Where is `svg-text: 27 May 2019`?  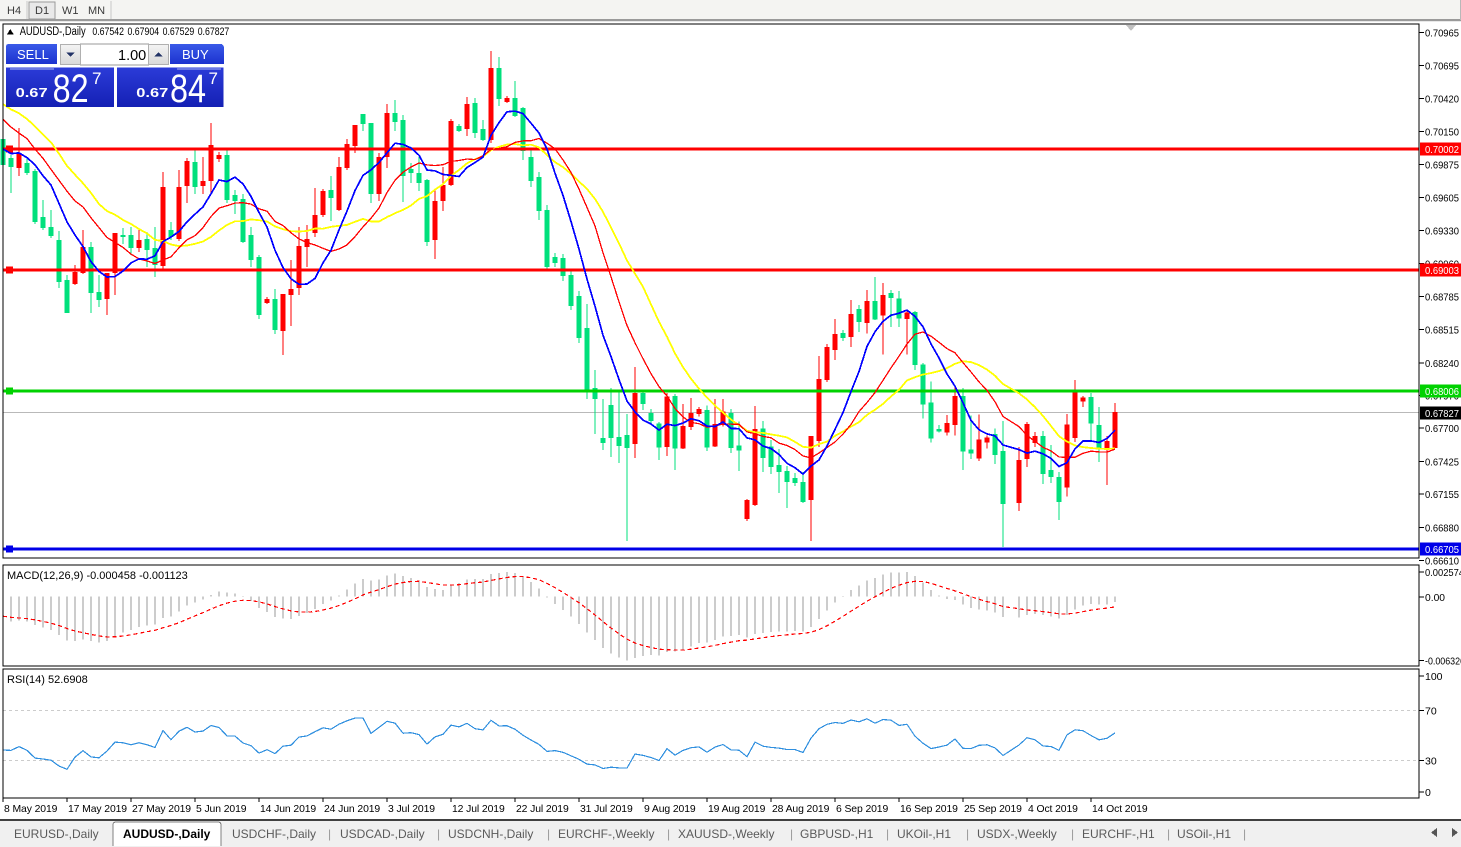 svg-text: 27 May 2019 is located at coordinates (161, 809).